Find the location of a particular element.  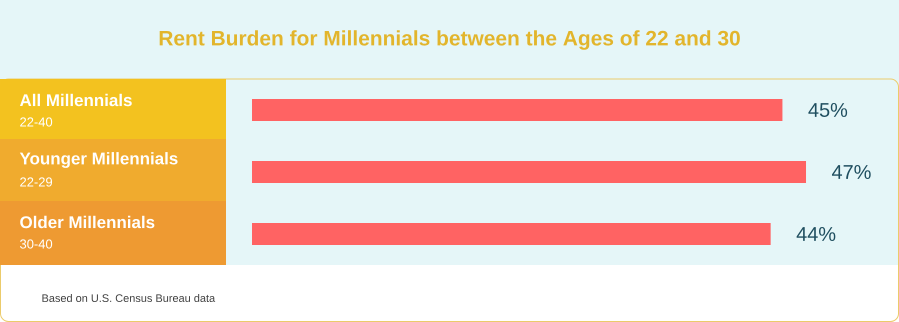

chart-title: Rent Burden for Millennials between the Ages of 22 and 30 is located at coordinates (450, 40).